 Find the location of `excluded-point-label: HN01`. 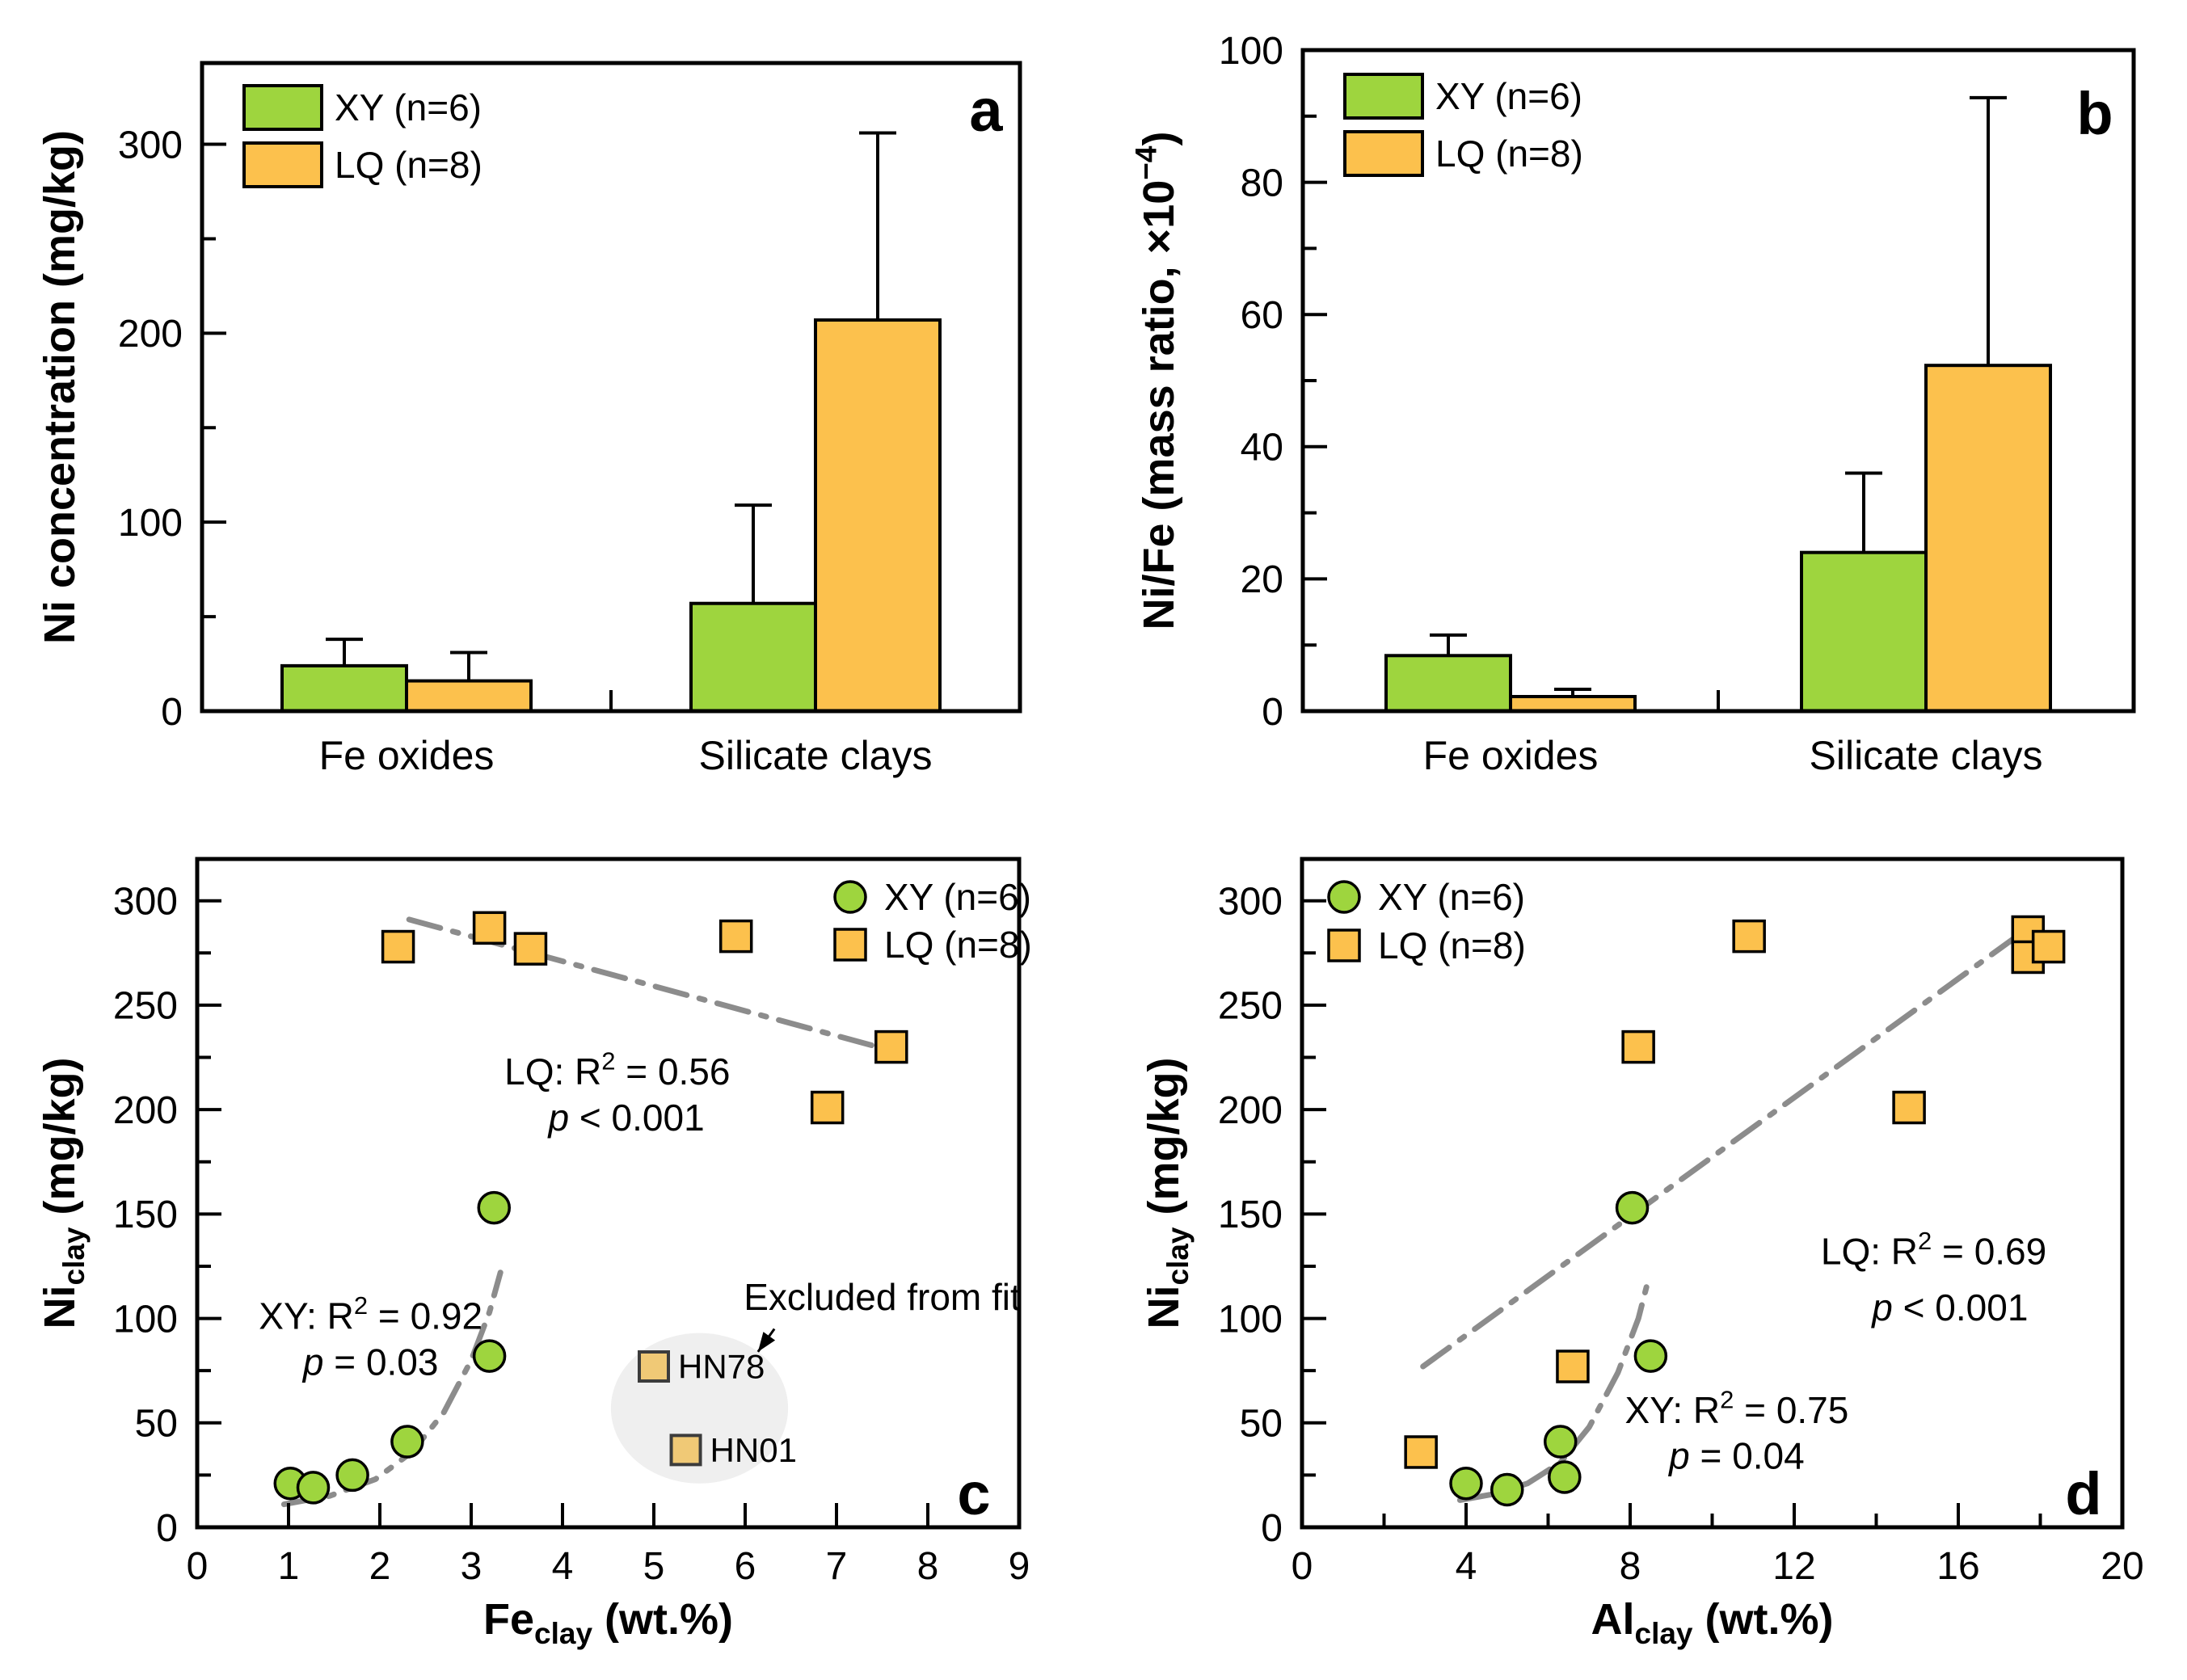

excluded-point-label: HN01 is located at coordinates (754, 1450).